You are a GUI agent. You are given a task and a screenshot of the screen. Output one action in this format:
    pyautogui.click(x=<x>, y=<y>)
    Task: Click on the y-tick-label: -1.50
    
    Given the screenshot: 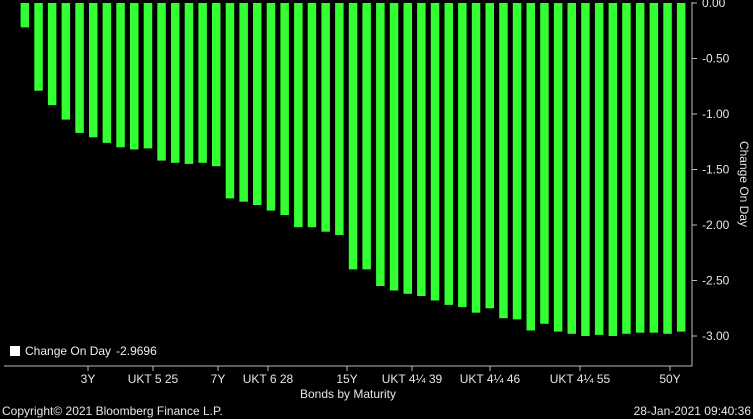 What is the action you would take?
    pyautogui.click(x=716, y=170)
    